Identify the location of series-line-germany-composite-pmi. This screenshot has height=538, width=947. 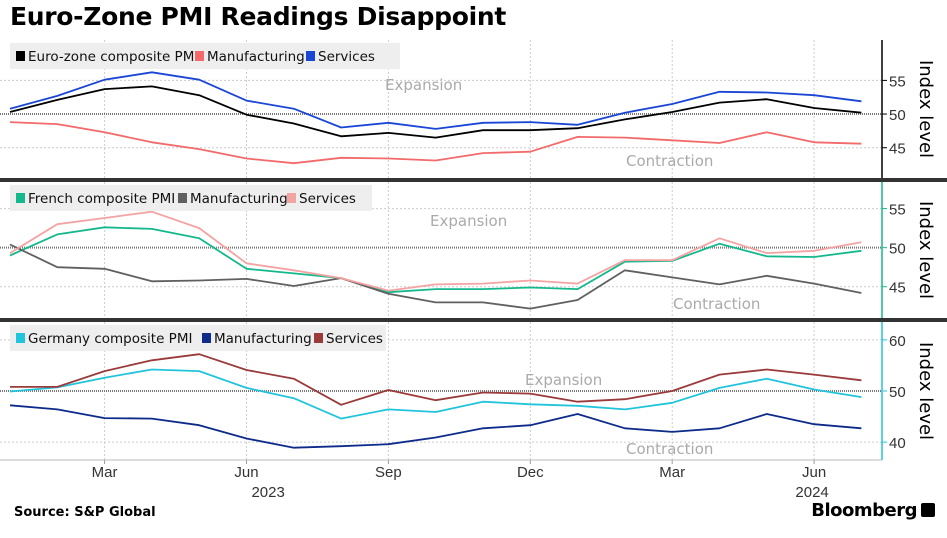
(435, 394).